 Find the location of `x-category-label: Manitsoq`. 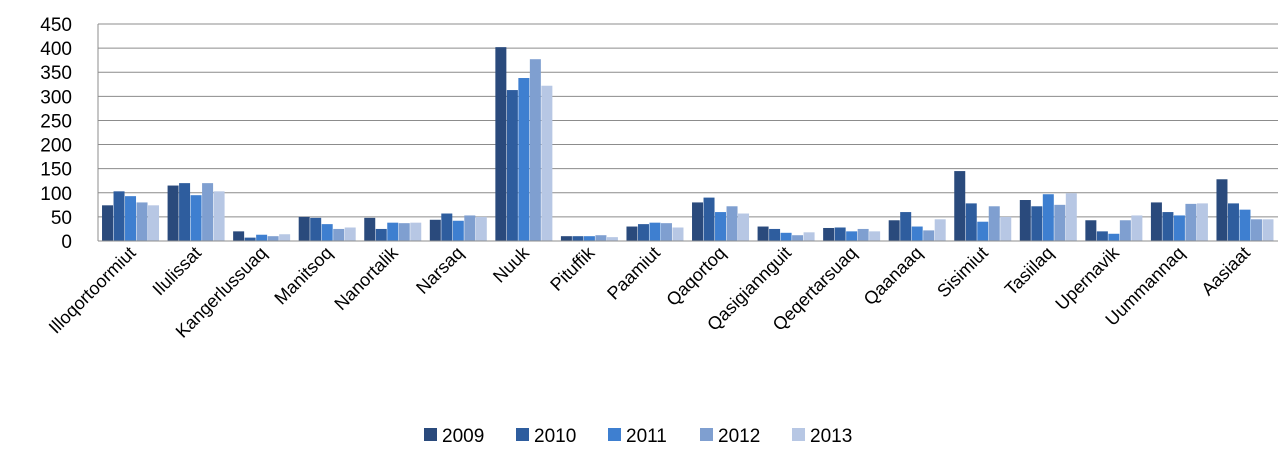

x-category-label: Manitsoq is located at coordinates (303, 276).